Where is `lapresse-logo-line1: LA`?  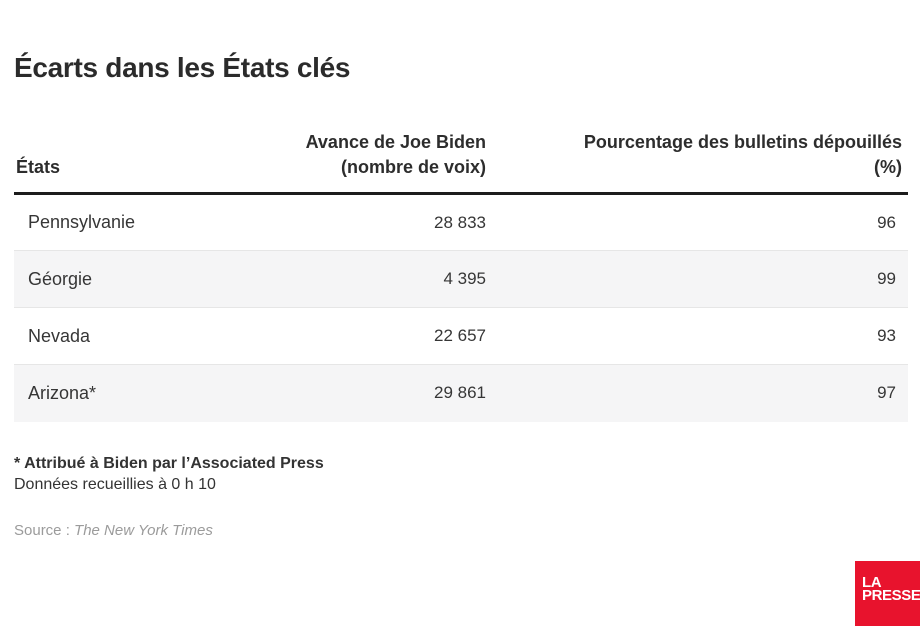 lapresse-logo-line1: LA is located at coordinates (872, 582).